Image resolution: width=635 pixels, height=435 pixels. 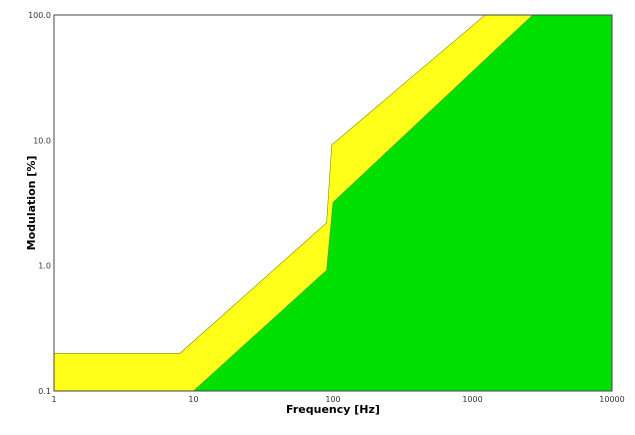 I want to click on y-axis-label: Modulation [%], so click(x=31, y=203).